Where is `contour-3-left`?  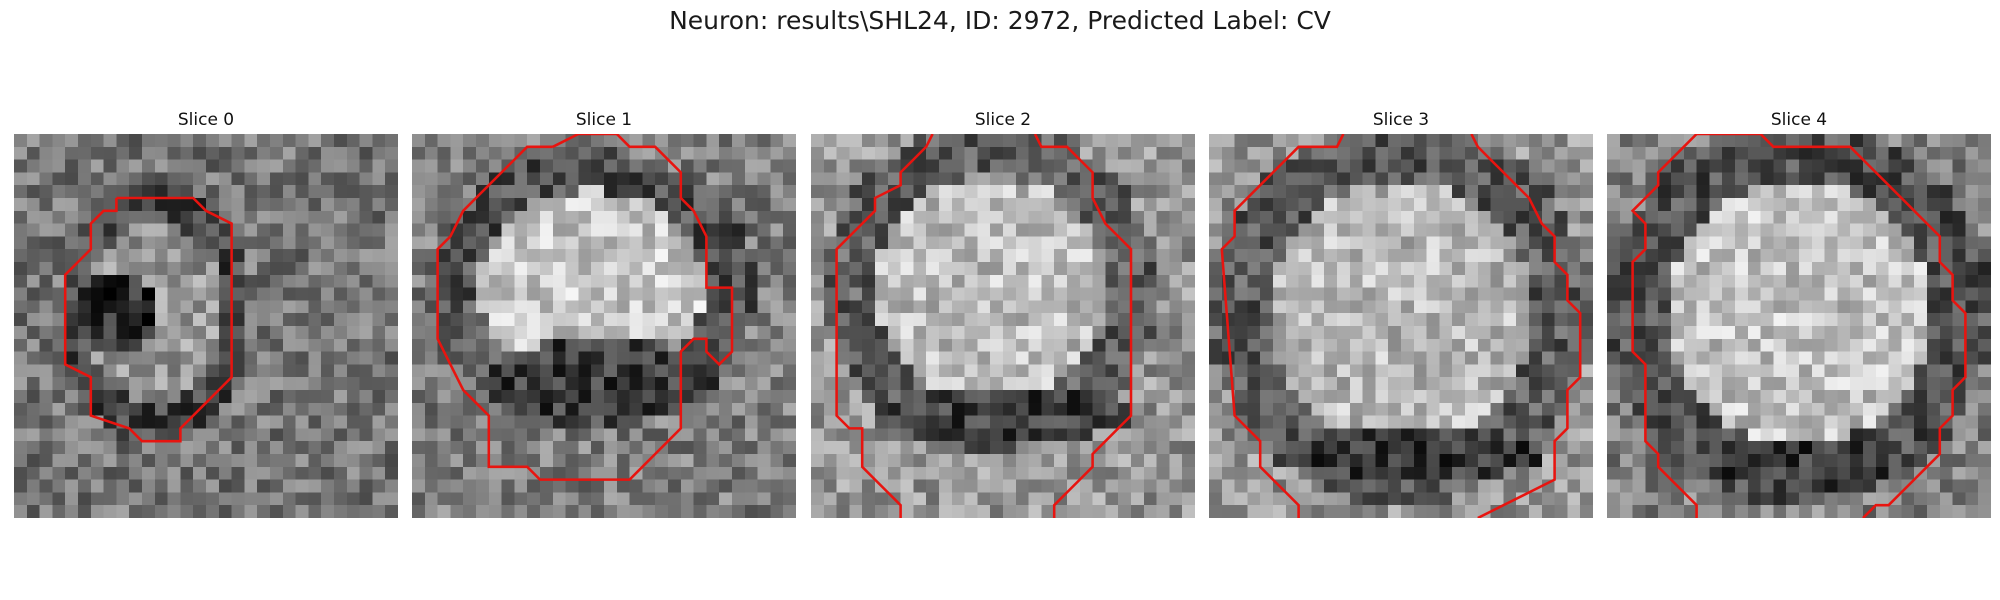 contour-3-left is located at coordinates (1282, 326).